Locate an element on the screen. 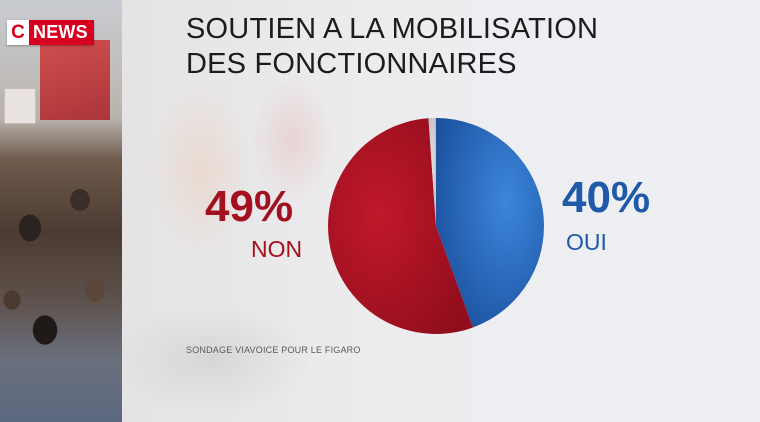 The width and height of the screenshot is (760, 422). oui-value-label: 40% is located at coordinates (606, 197).